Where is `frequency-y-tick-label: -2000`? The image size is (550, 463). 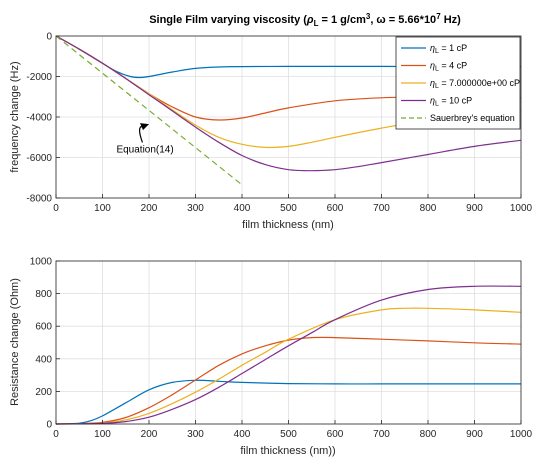
frequency-y-tick-label: -2000 is located at coordinates (39, 77).